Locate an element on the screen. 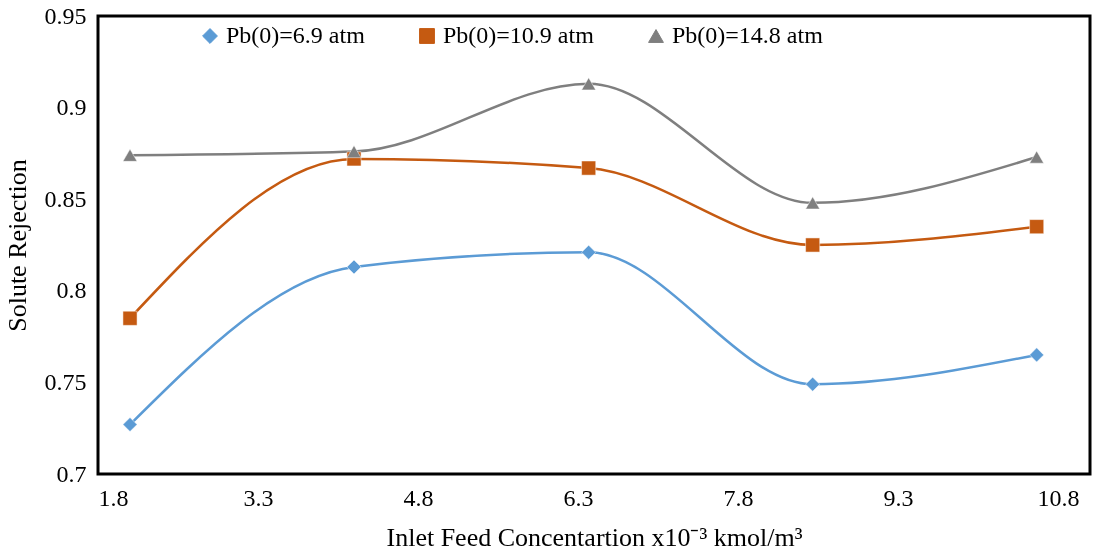  x-tick-label: 3.3 is located at coordinates (258, 497).